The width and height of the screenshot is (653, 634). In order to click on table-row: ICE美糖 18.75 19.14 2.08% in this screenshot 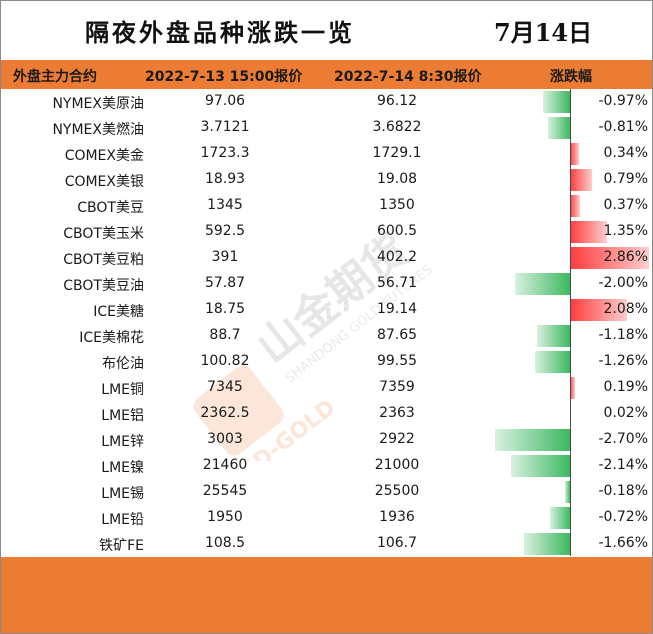, I will do `click(326, 310)`.